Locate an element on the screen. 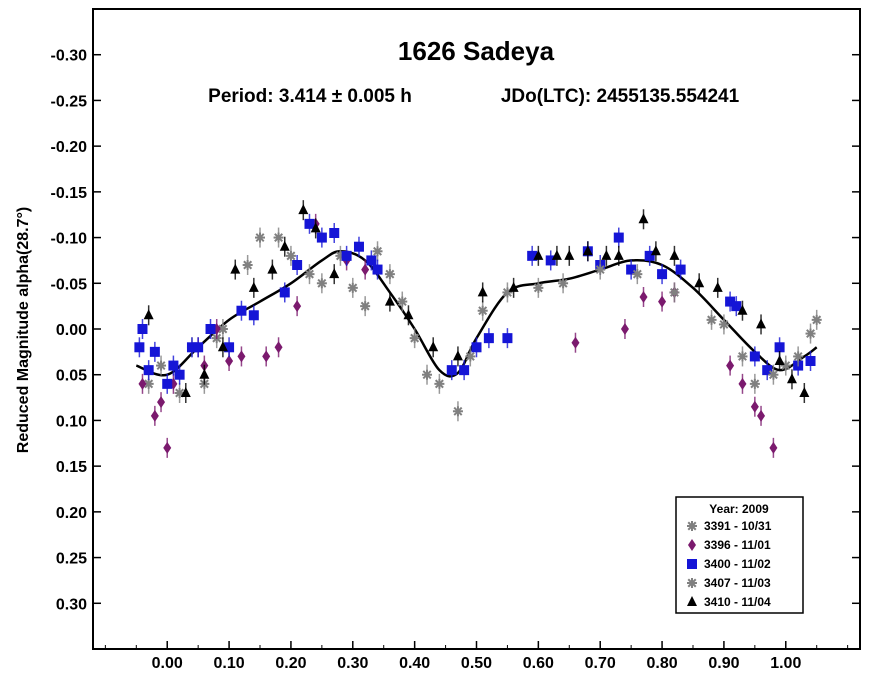 The height and width of the screenshot is (676, 875). y-tick-label: 0.15 is located at coordinates (71, 467).